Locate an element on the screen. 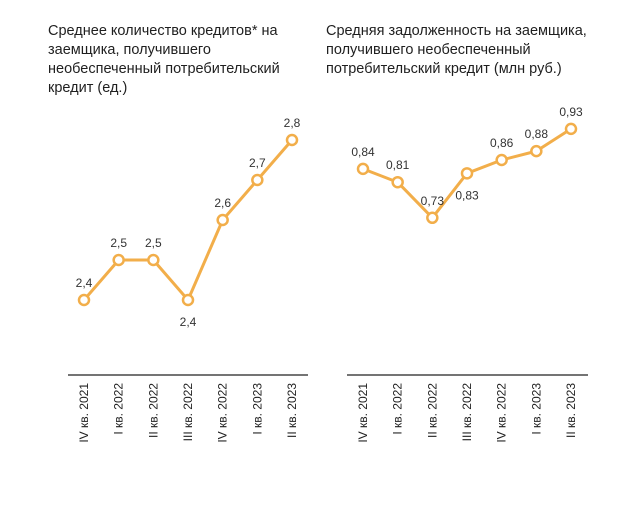 The width and height of the screenshot is (640, 515). tick-label-right-1: I кв. 2022 is located at coordinates (398, 409).